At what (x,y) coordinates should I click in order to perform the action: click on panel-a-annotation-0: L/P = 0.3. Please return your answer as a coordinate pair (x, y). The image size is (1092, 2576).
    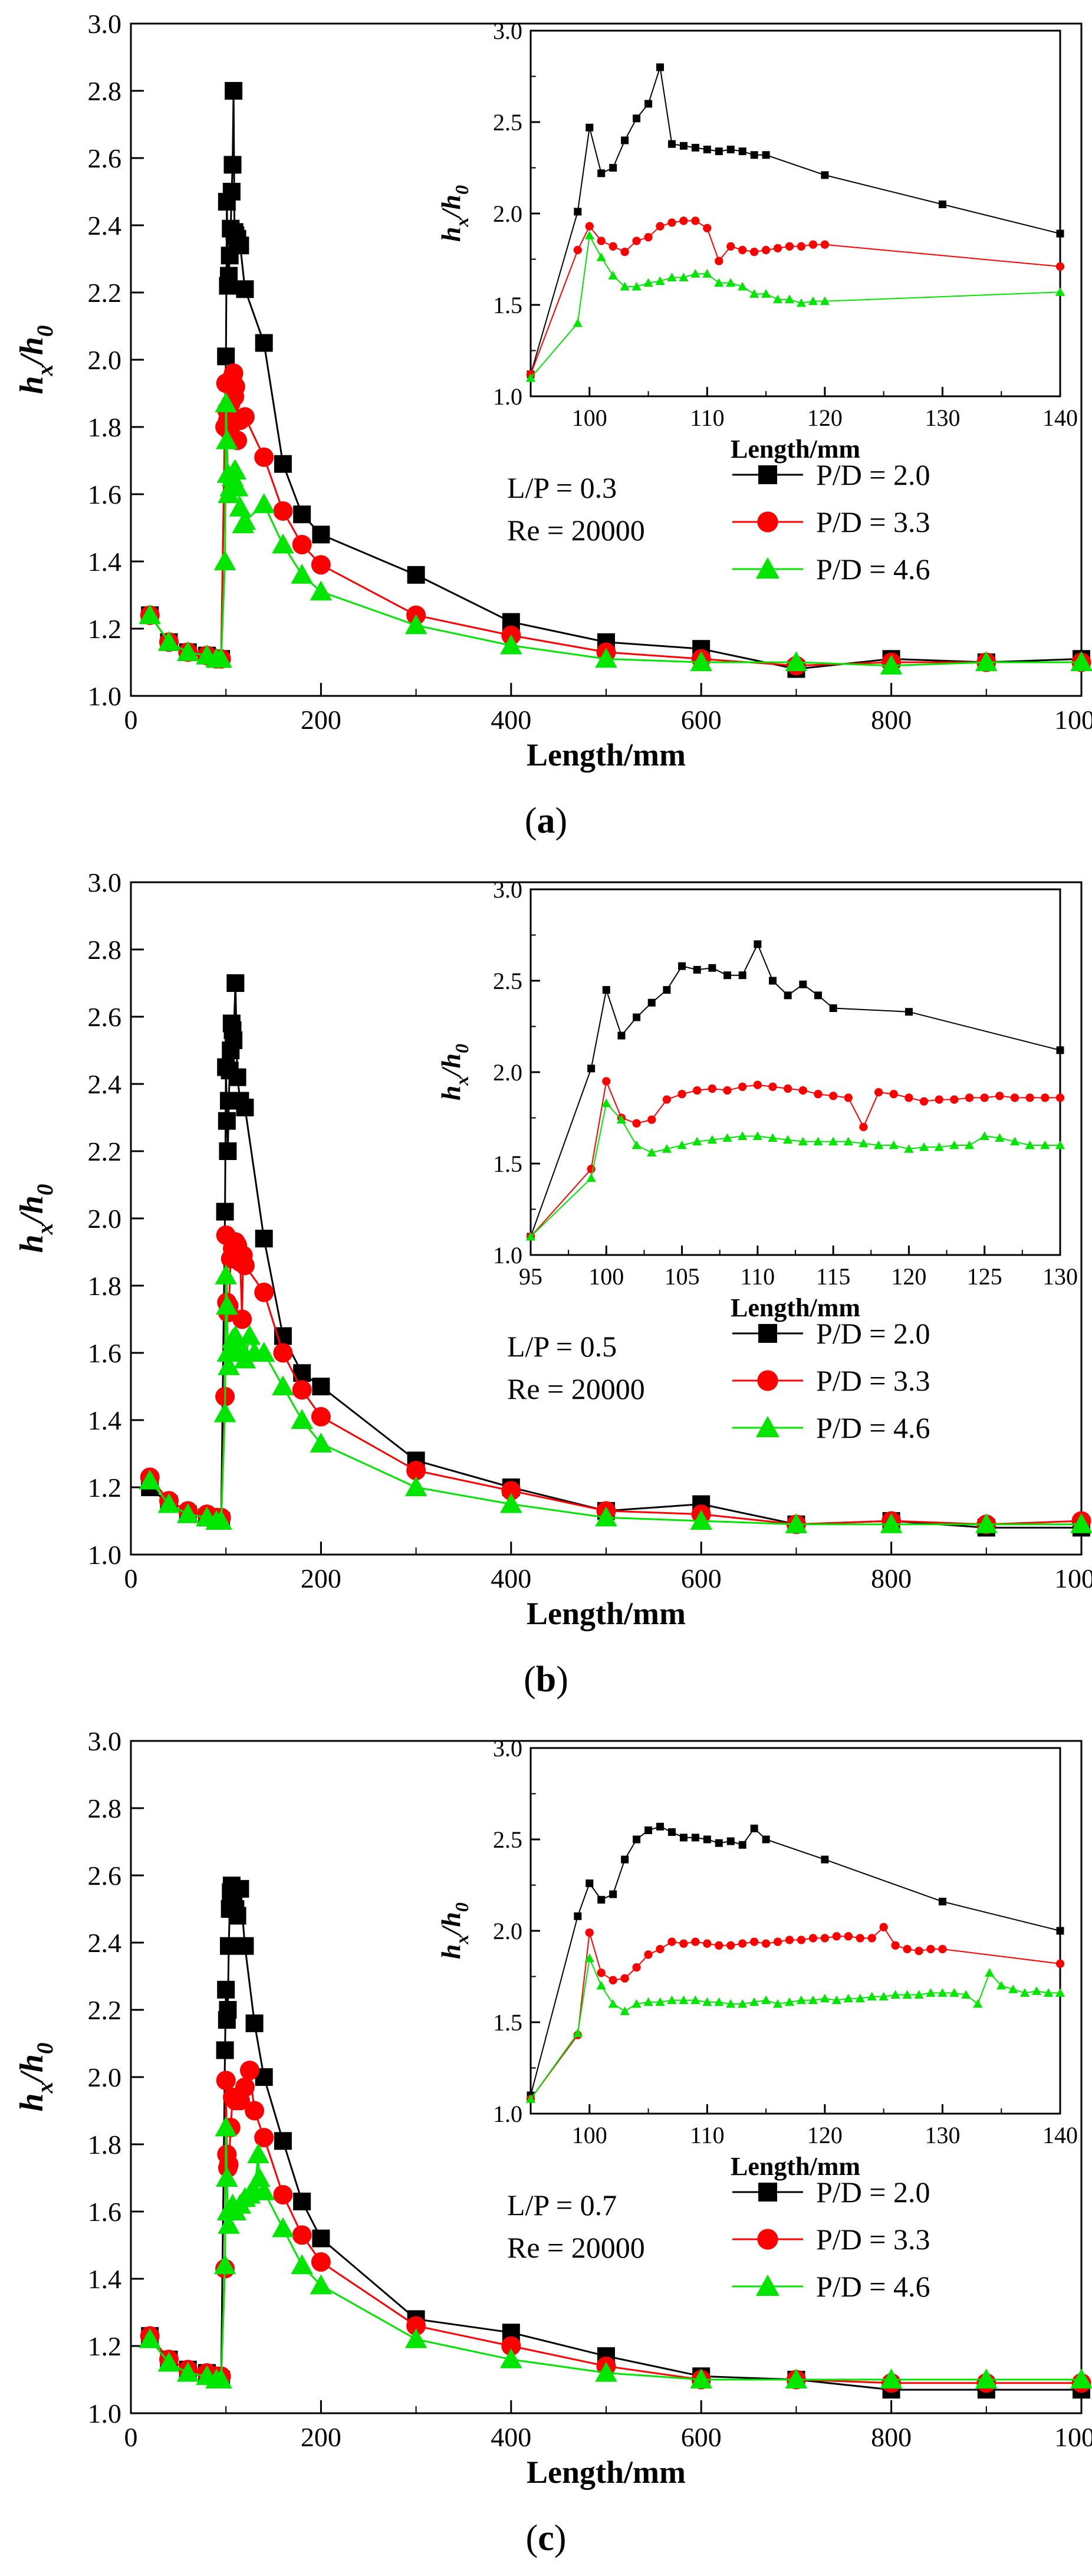
    Looking at the image, I should click on (562, 487).